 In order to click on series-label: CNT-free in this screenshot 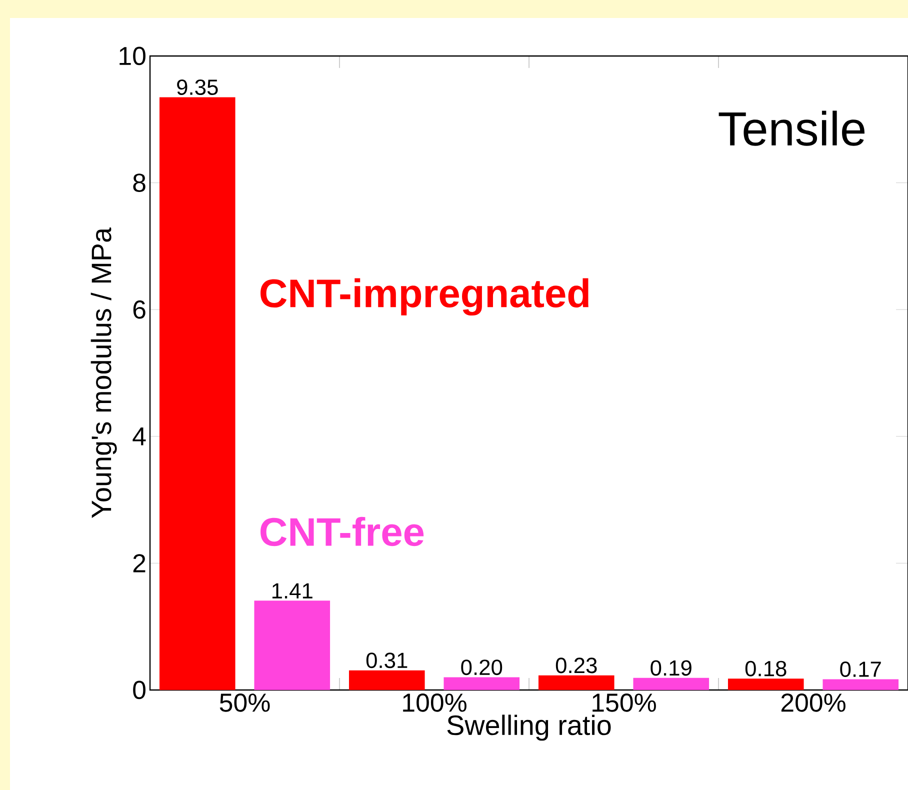, I will do `click(342, 531)`.